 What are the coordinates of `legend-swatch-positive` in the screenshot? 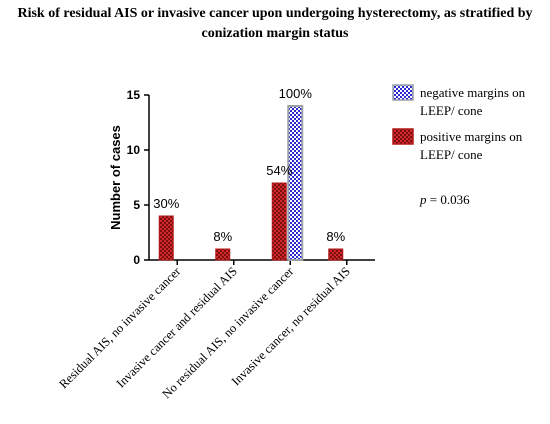 It's located at (403, 136).